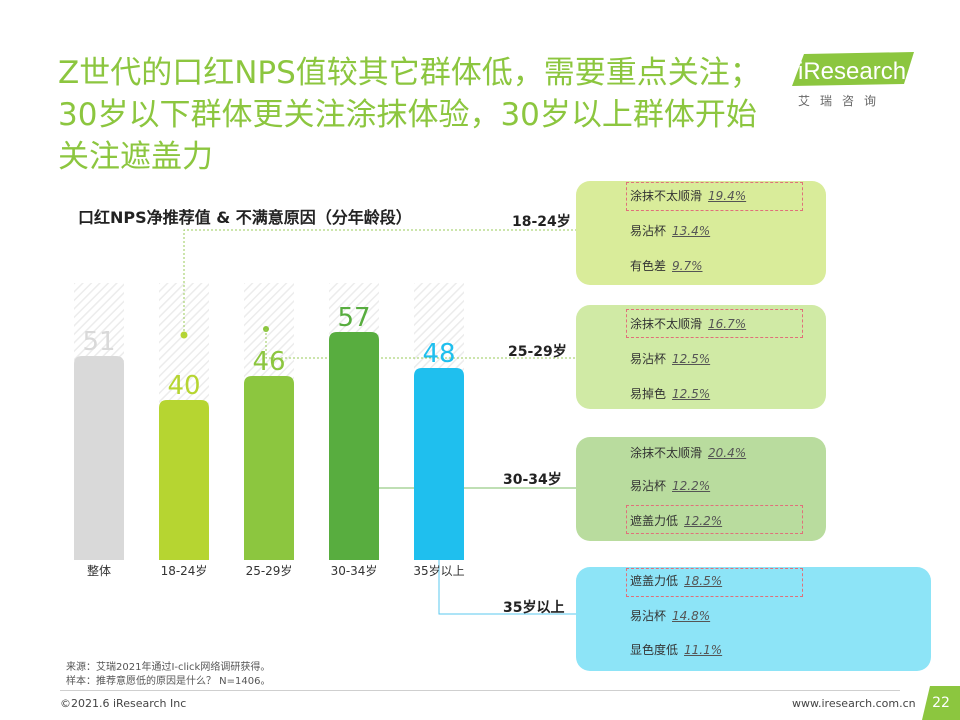  I want to click on reason-30-34-3: 遮盖力低 12.2%, so click(676, 520).